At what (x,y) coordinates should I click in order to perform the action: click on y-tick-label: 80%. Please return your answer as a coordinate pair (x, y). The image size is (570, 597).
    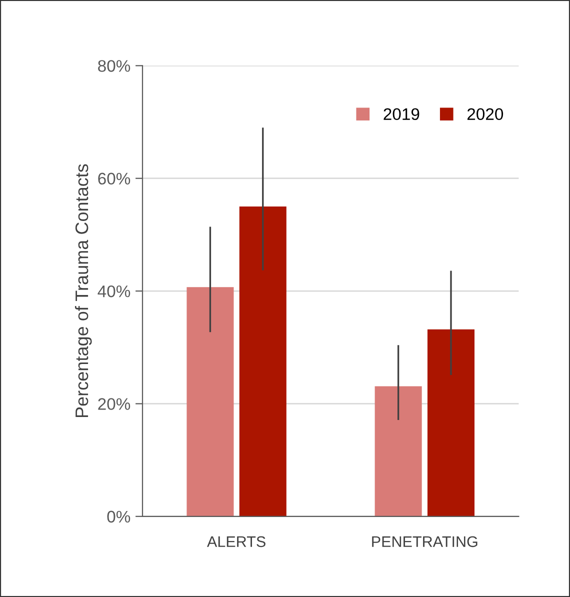
    Looking at the image, I should click on (114, 66).